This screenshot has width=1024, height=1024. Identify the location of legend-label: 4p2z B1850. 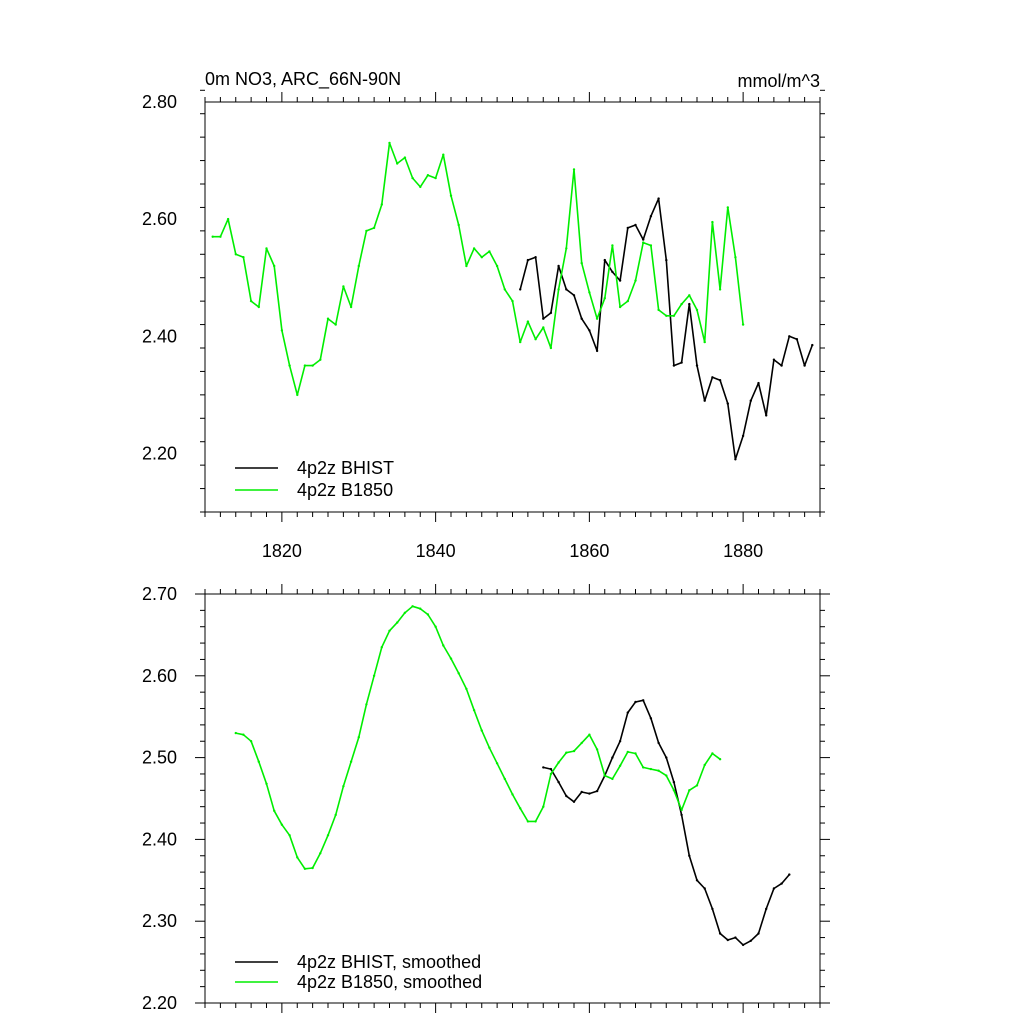
(345, 490).